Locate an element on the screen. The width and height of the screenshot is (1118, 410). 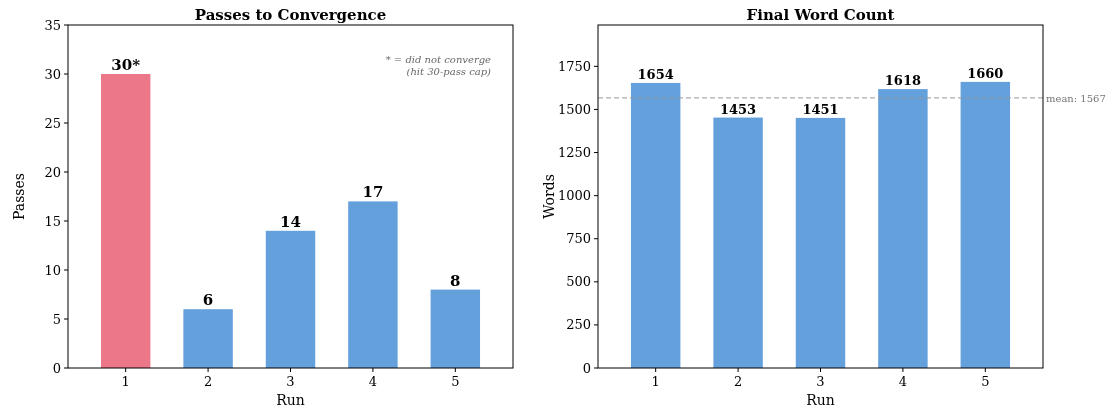
y-tick-label: 750 is located at coordinates (578, 239).